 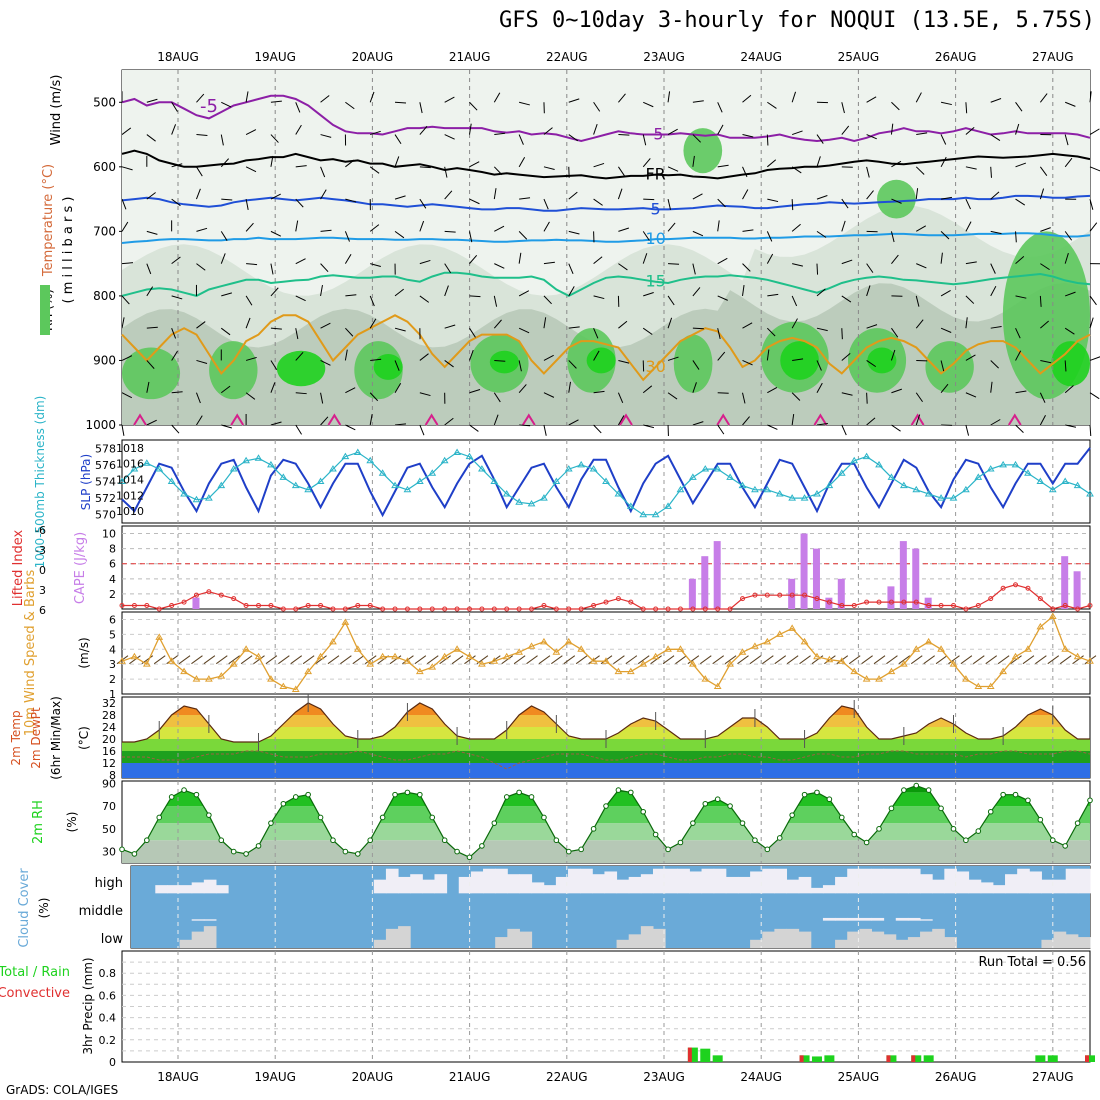 I want to click on date-label-top: 23AUG, so click(x=664, y=57).